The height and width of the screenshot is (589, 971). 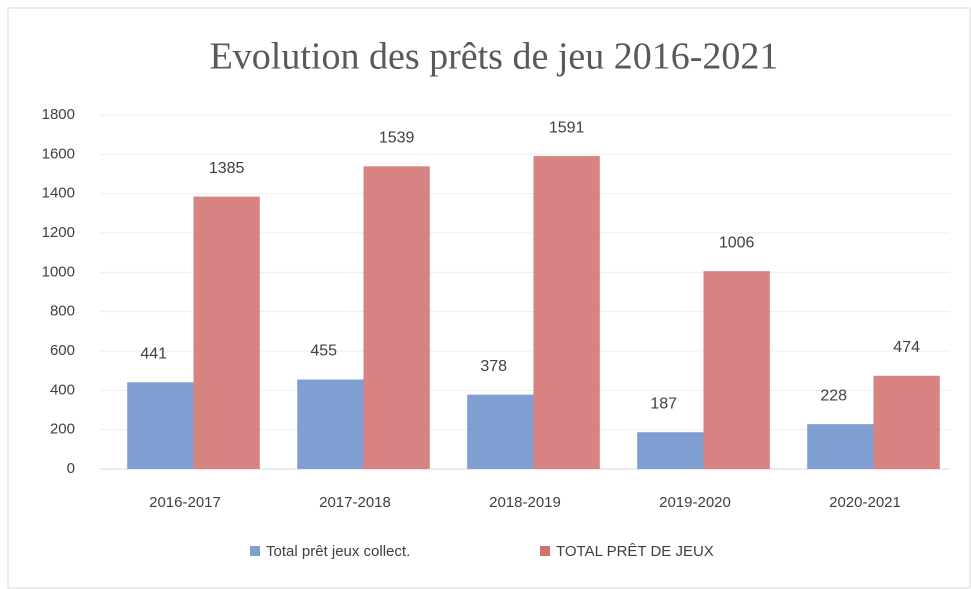 I want to click on data-label: 187, so click(x=663, y=403).